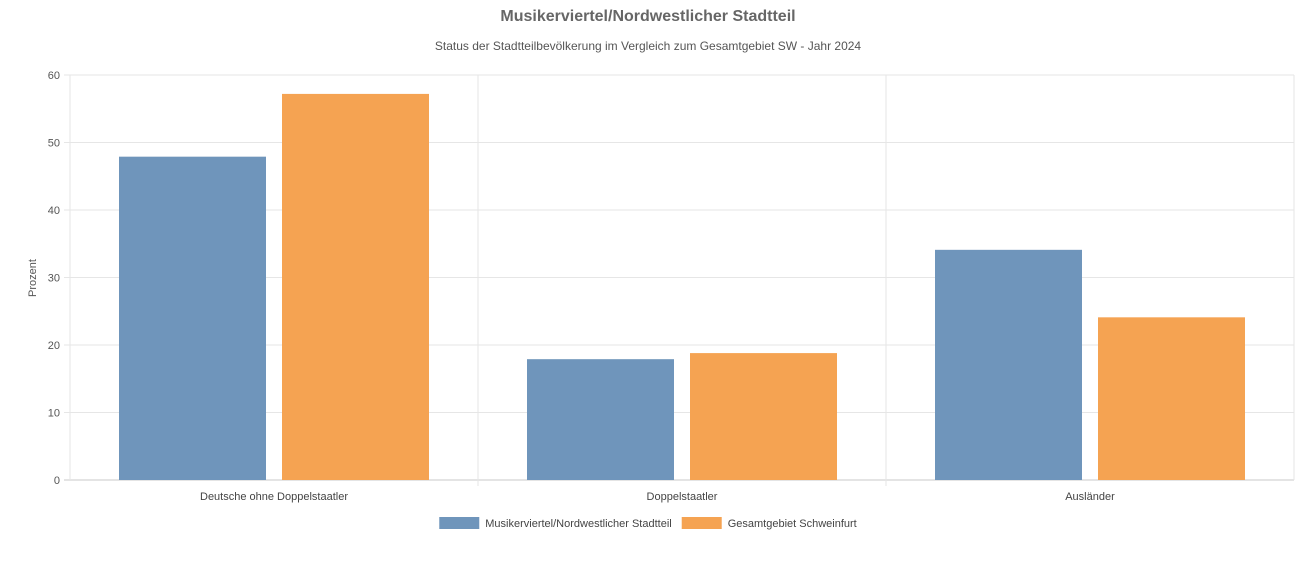  I want to click on y-axis-ticks: 0 10 20 30 40 50 60, so click(54, 278).